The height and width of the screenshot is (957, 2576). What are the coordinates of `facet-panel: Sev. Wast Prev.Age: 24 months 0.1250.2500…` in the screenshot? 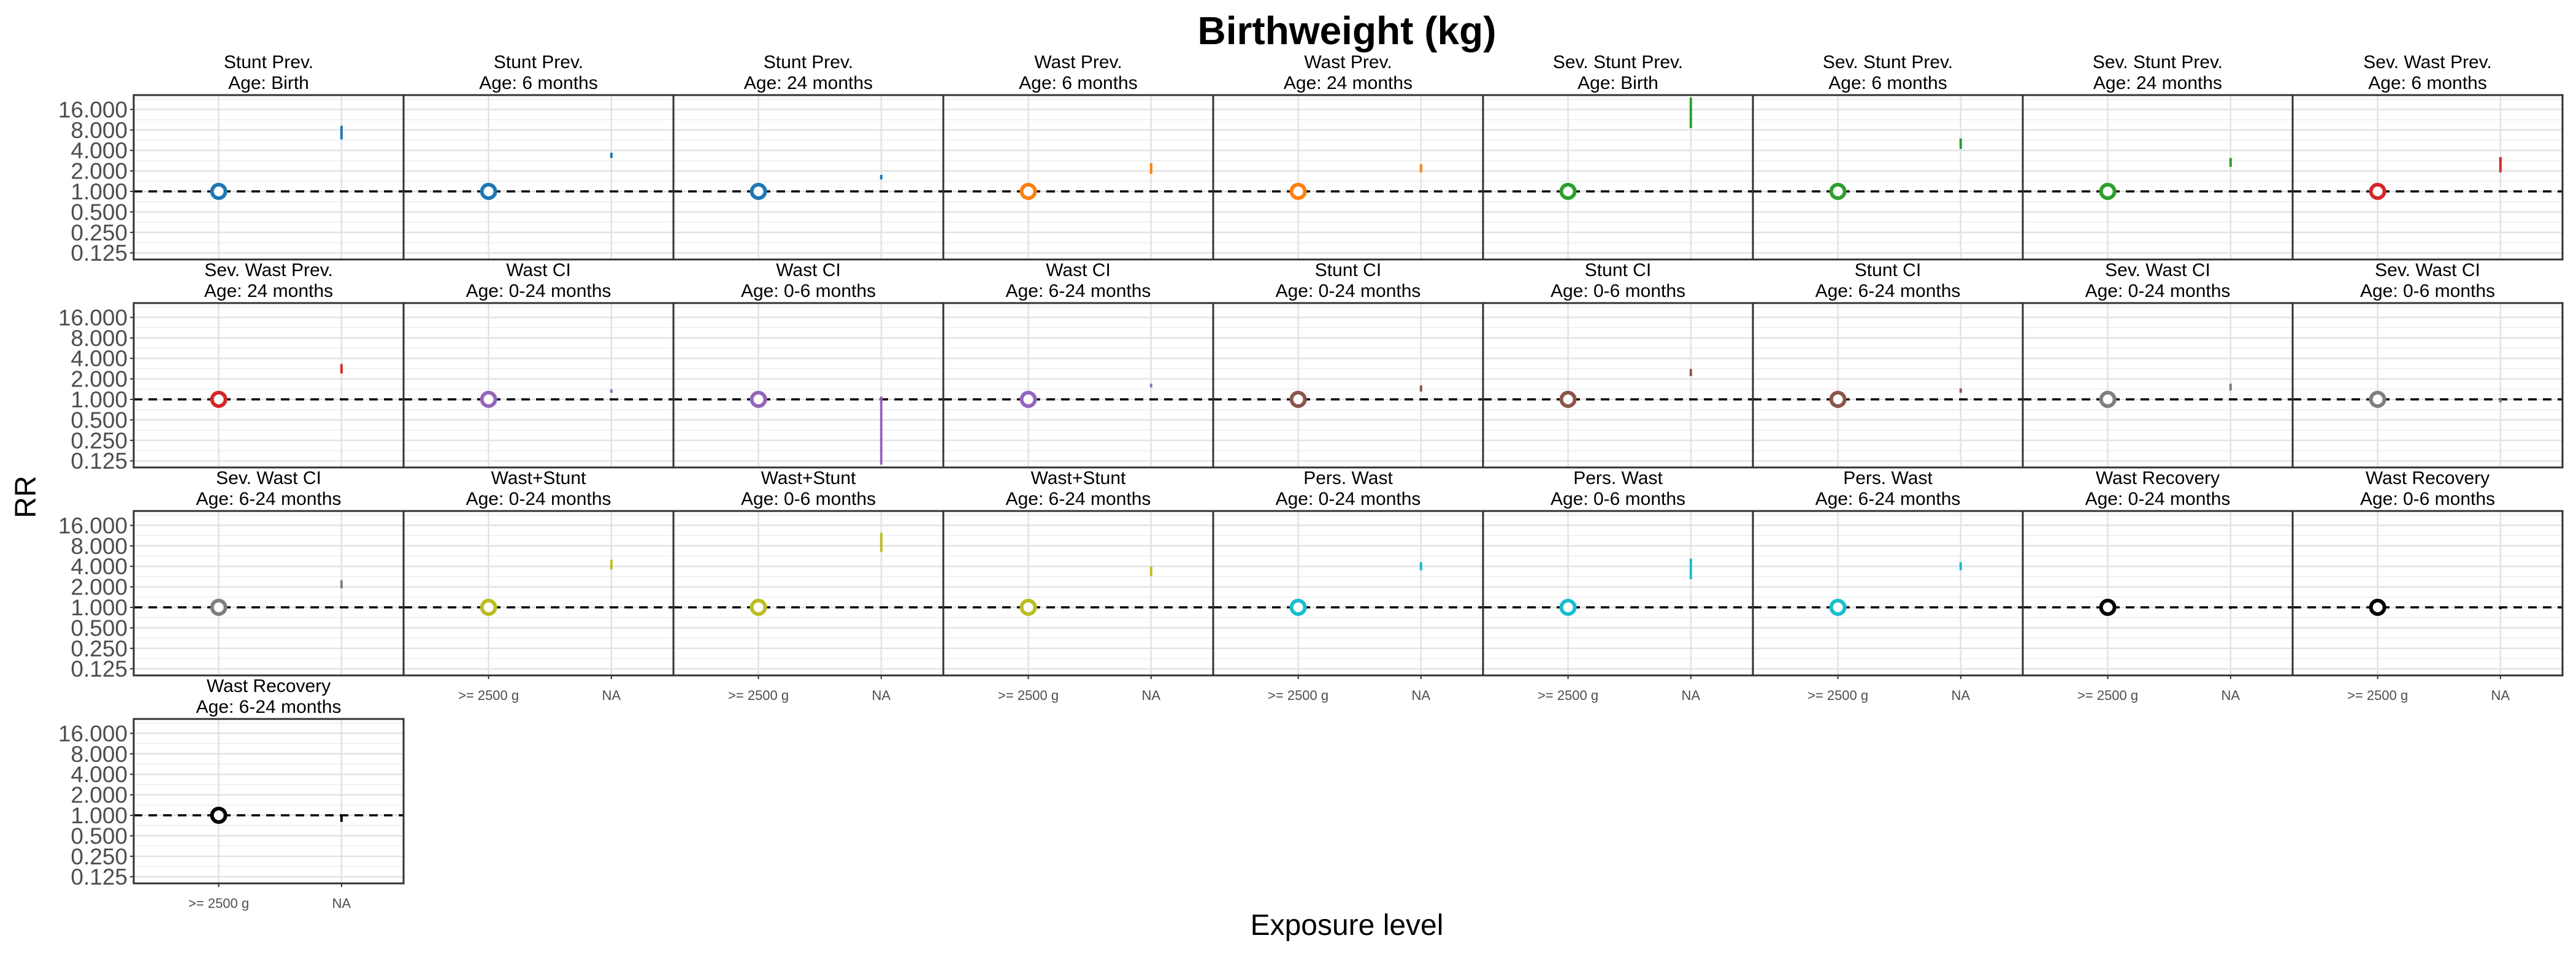 It's located at (231, 367).